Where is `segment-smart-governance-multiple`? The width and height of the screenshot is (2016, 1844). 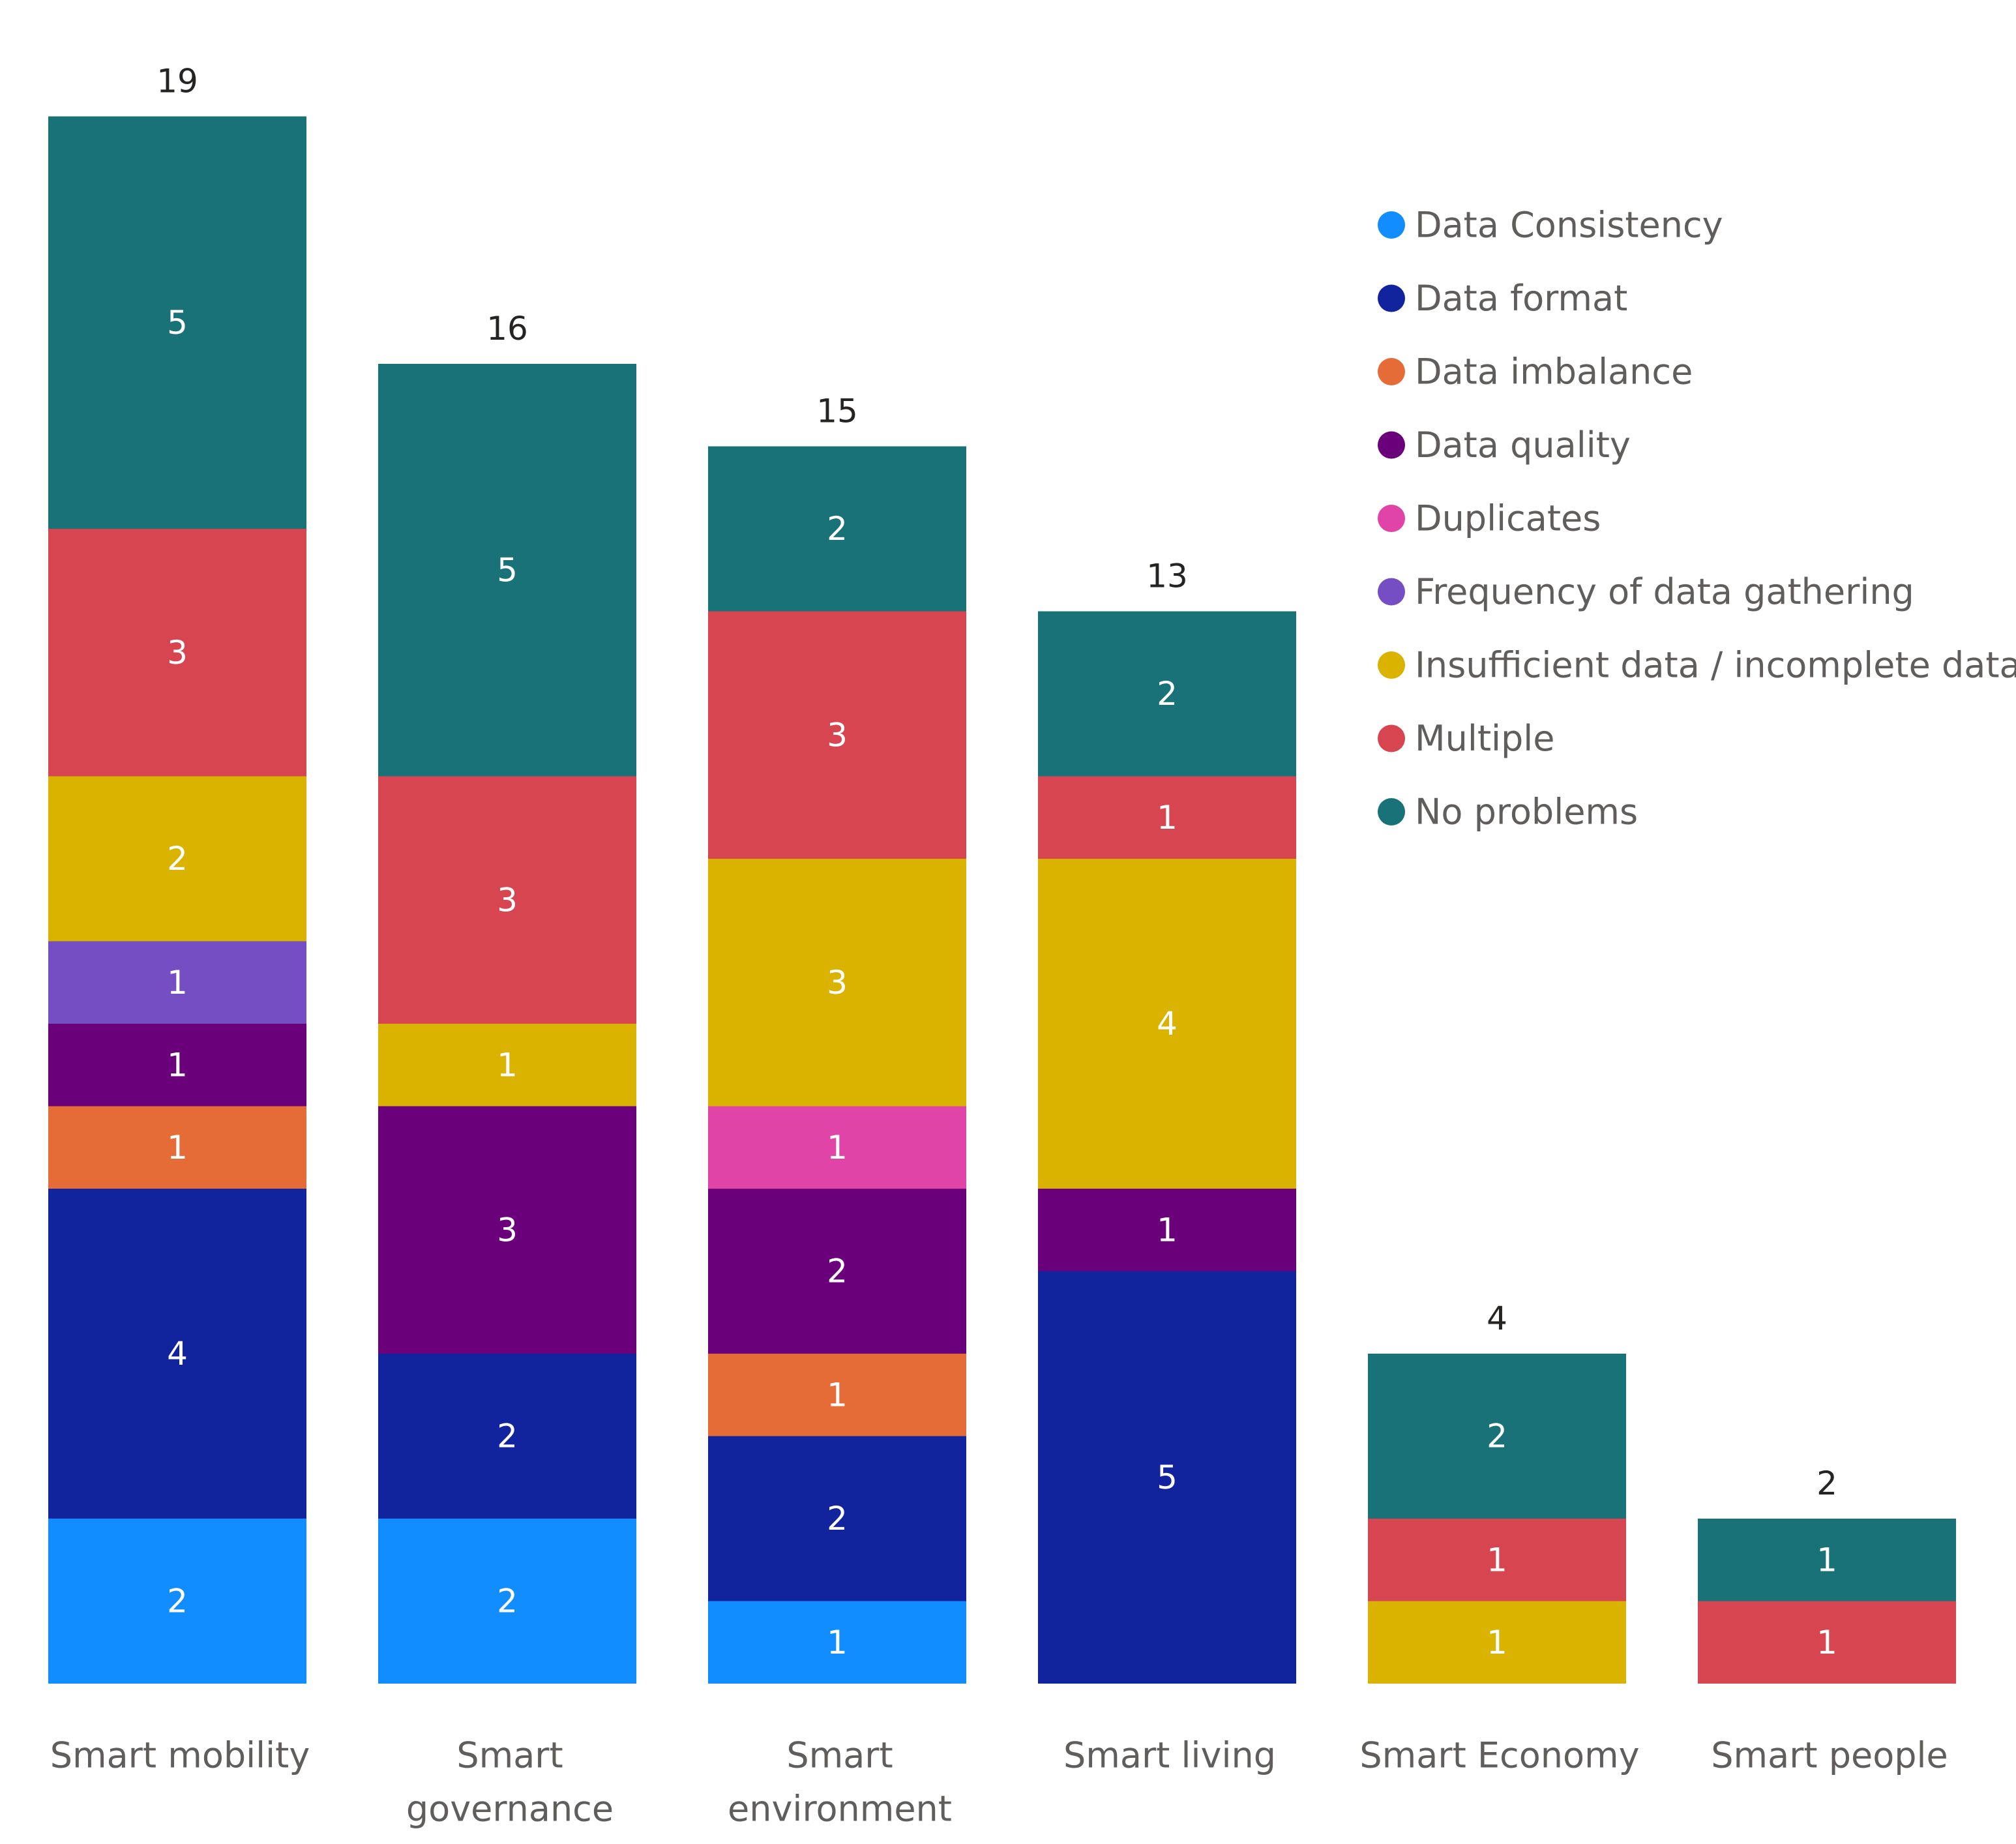 segment-smart-governance-multiple is located at coordinates (507, 900).